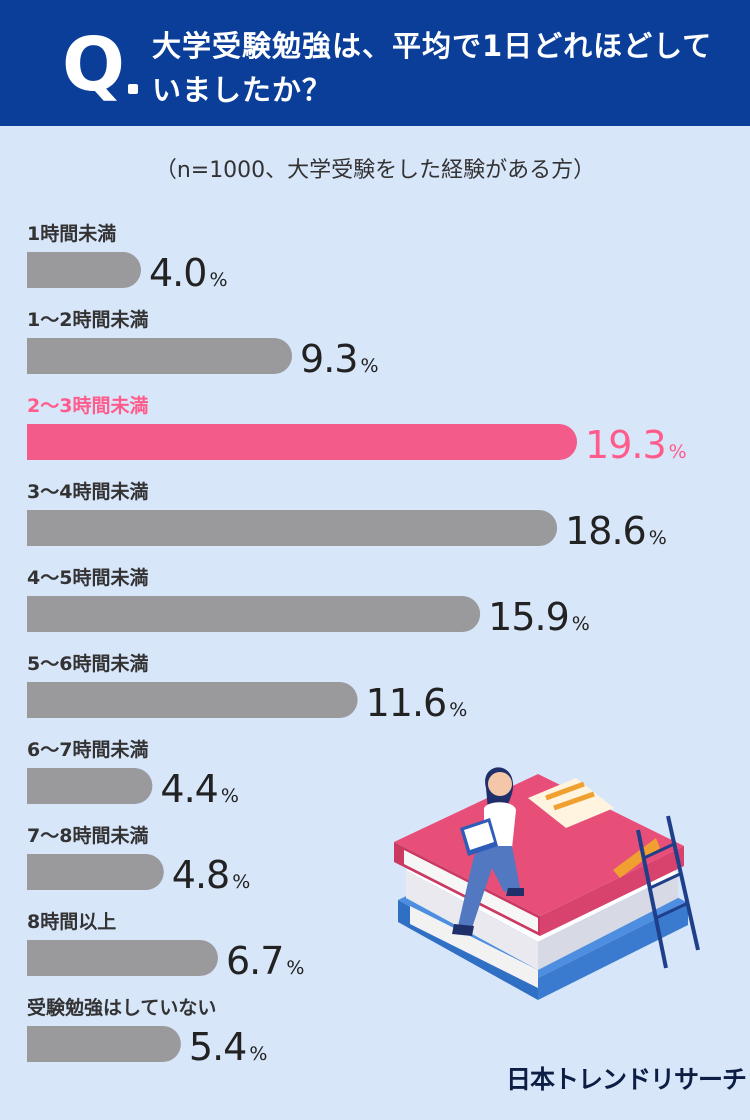 This screenshot has width=750, height=1120. I want to click on category-label: 5〜6時間未満, so click(87, 663).